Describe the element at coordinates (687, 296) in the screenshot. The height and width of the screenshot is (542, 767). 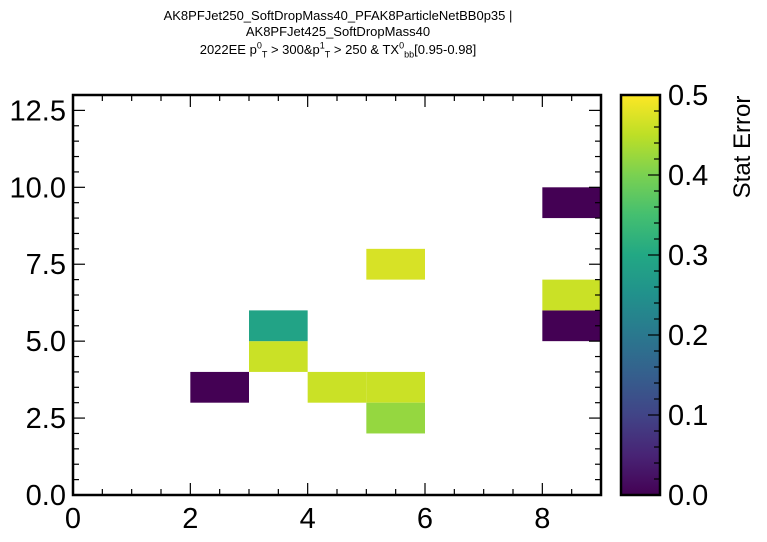
I see `colorbar: 0.0 0.1 0.2 0.3 0.4 0.5 Stat Error` at that location.